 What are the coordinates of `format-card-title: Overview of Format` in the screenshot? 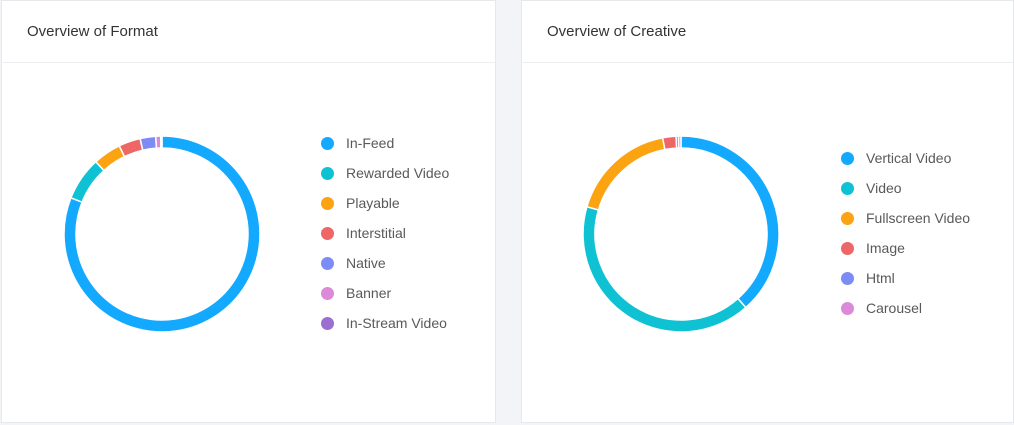 It's located at (248, 32).